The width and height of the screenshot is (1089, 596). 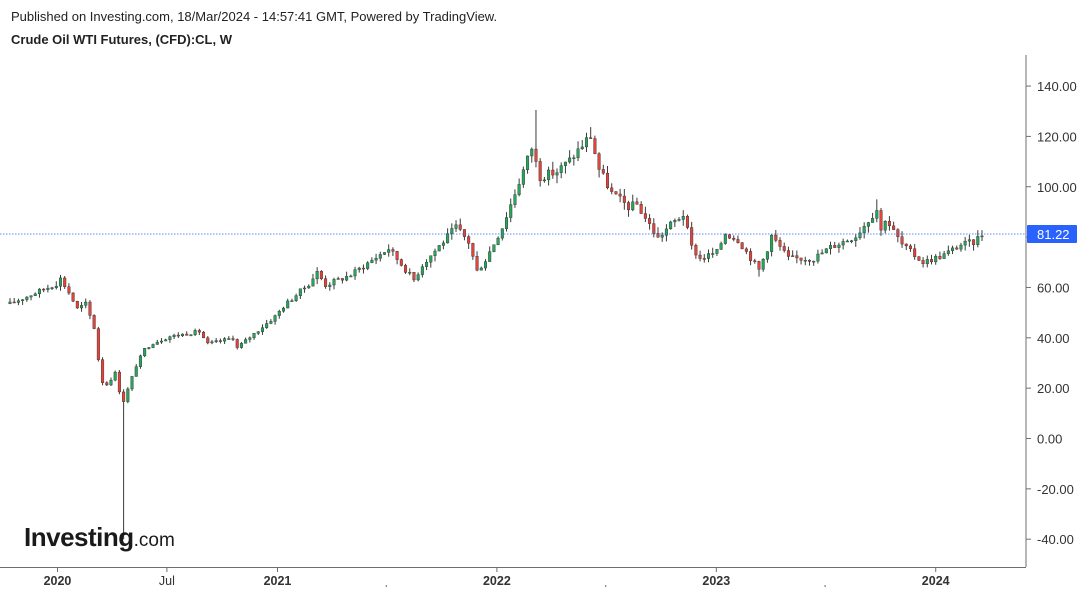 I want to click on x-minor-tick, so click(x=605, y=586).